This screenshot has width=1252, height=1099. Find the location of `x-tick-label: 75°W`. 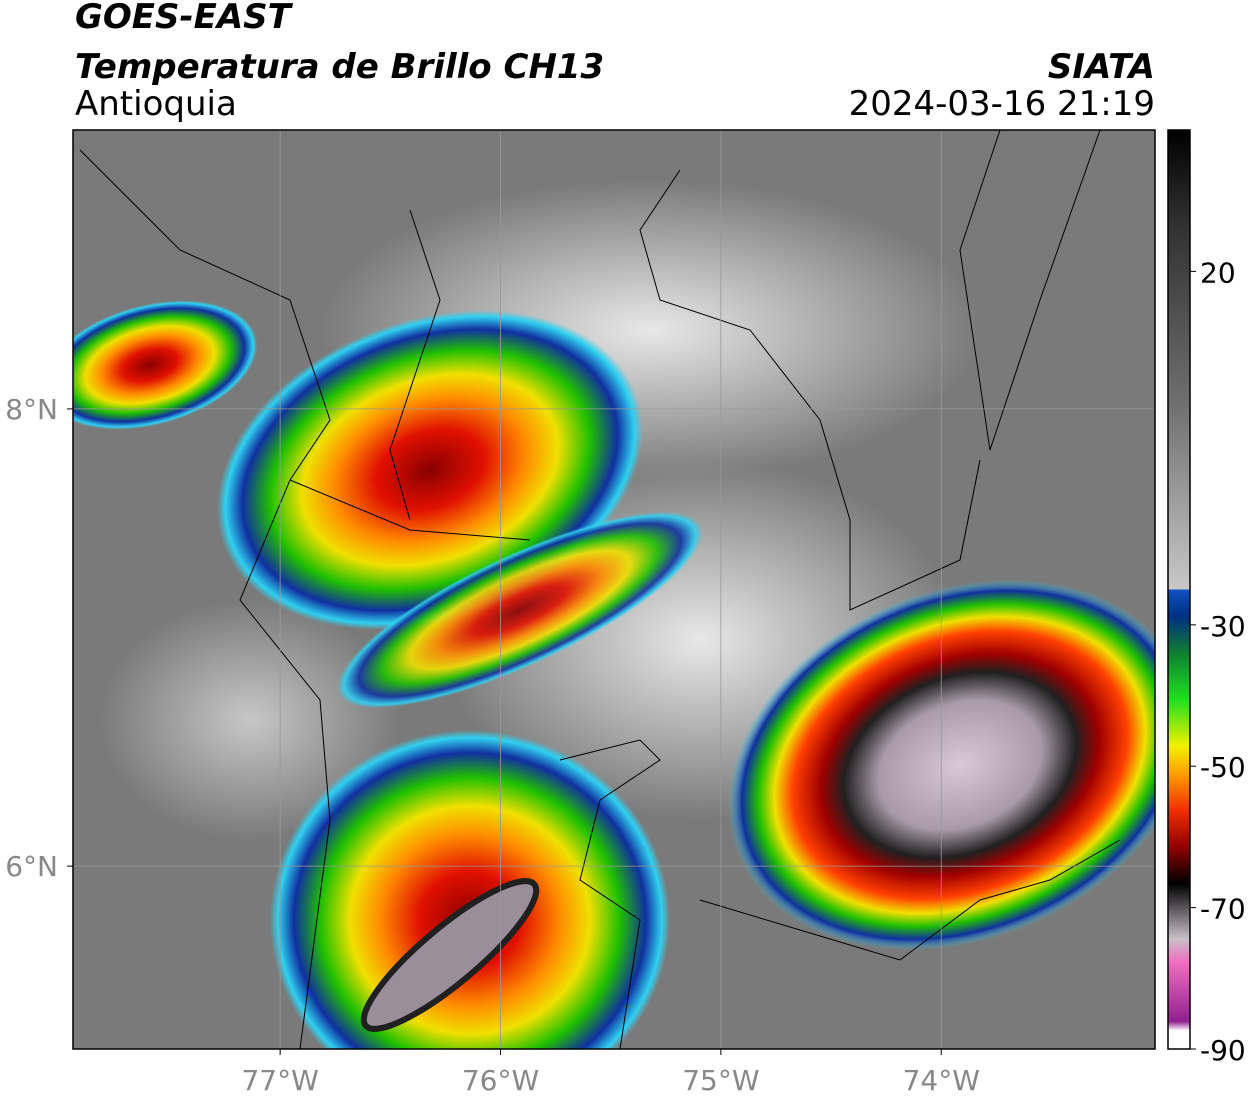

x-tick-label: 75°W is located at coordinates (720, 1080).